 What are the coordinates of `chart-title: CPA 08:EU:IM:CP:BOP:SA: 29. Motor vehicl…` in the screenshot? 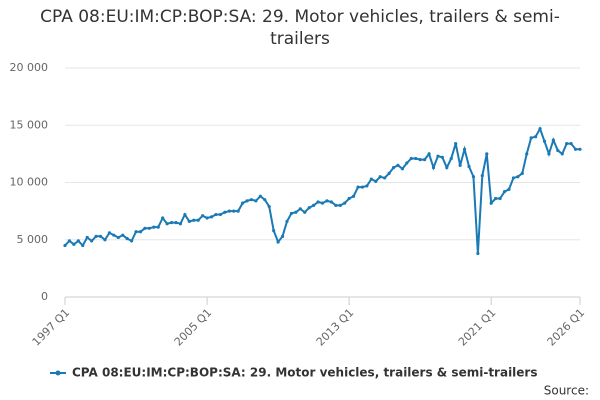 It's located at (300, 28).